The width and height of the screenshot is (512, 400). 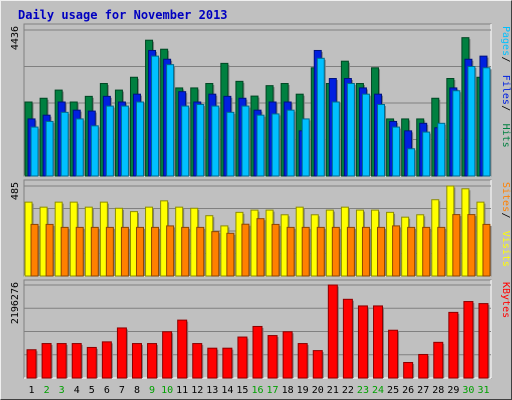 I want to click on panel-3-max-label: 2196276, so click(x=15, y=303).